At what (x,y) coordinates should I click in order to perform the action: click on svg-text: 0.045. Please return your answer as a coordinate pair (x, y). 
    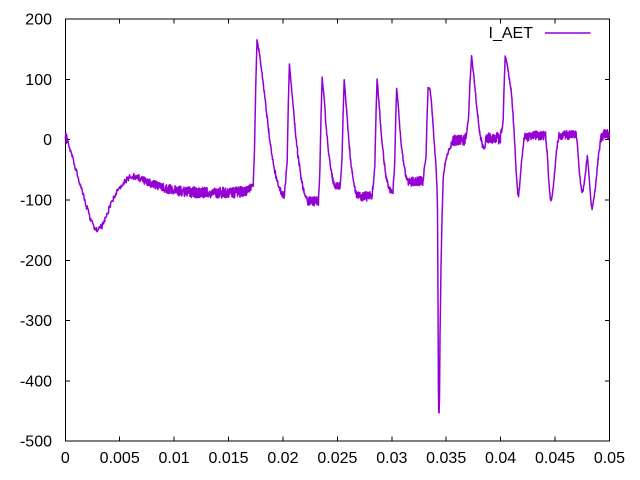
    Looking at the image, I should click on (555, 458).